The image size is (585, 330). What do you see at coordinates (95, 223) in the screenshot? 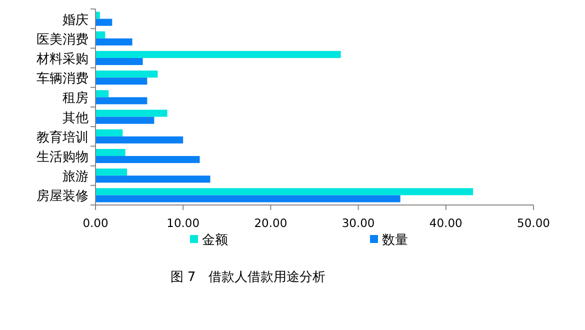
I see `x-tick-label: 0.00` at bounding box center [95, 223].